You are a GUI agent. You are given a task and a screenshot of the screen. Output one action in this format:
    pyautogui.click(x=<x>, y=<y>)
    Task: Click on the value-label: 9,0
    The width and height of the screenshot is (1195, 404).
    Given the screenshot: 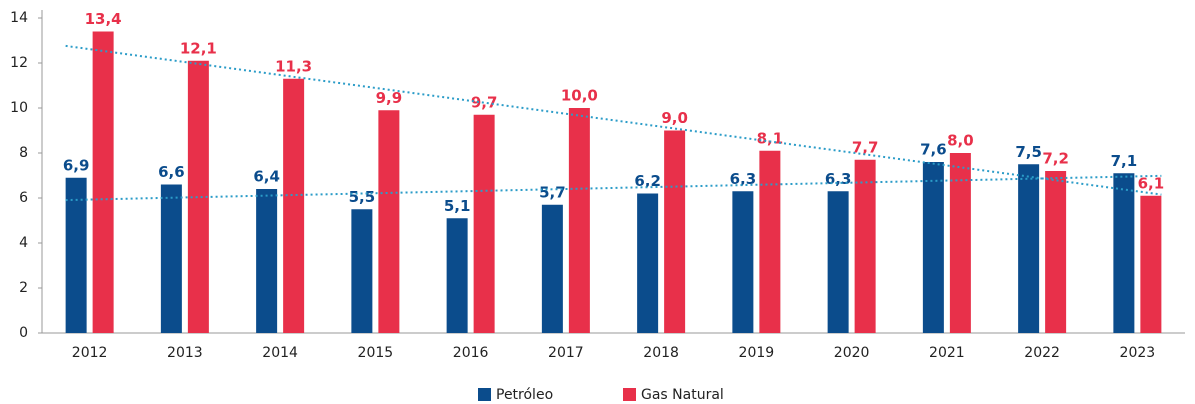 What is the action you would take?
    pyautogui.click(x=674, y=118)
    